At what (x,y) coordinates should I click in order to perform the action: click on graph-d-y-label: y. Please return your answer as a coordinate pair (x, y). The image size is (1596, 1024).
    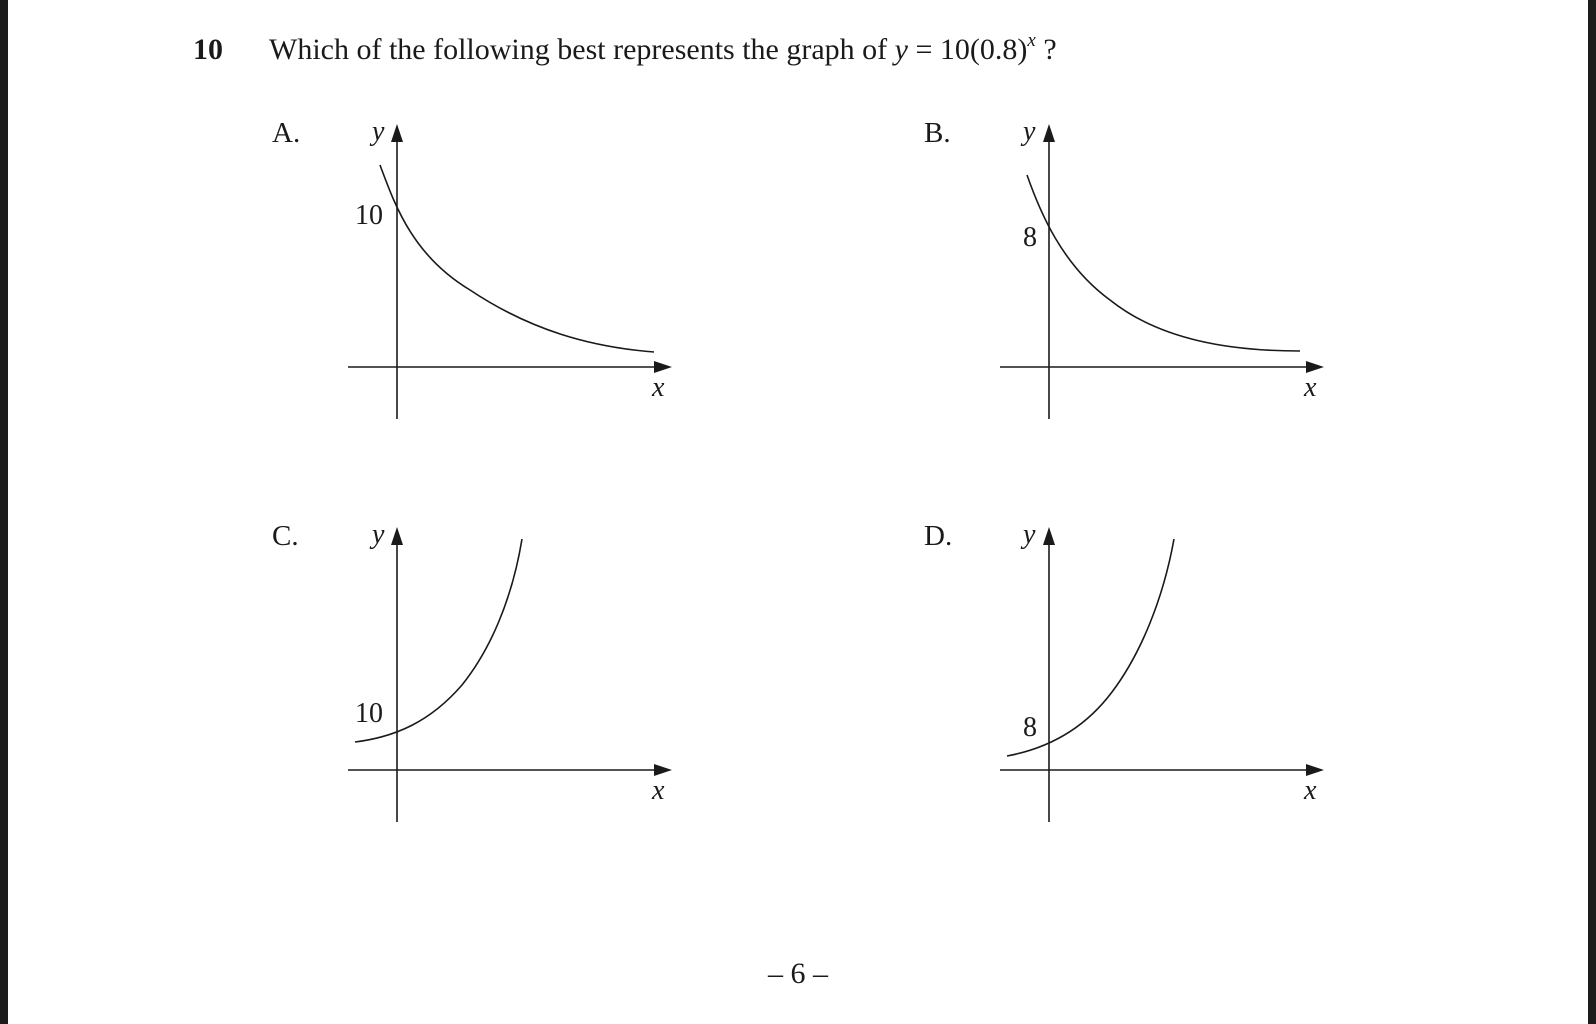
    Looking at the image, I should click on (1028, 534).